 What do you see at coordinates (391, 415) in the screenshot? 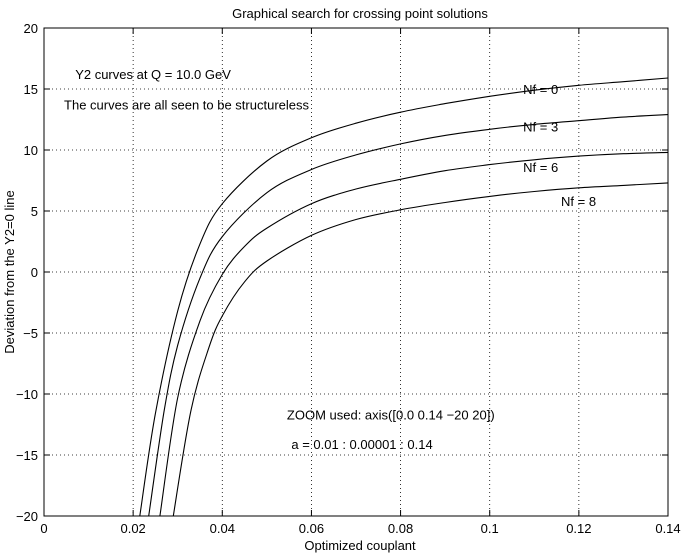
I see `annotation-text: ZOOM used: axis([0.0 0.14 −20 20])` at bounding box center [391, 415].